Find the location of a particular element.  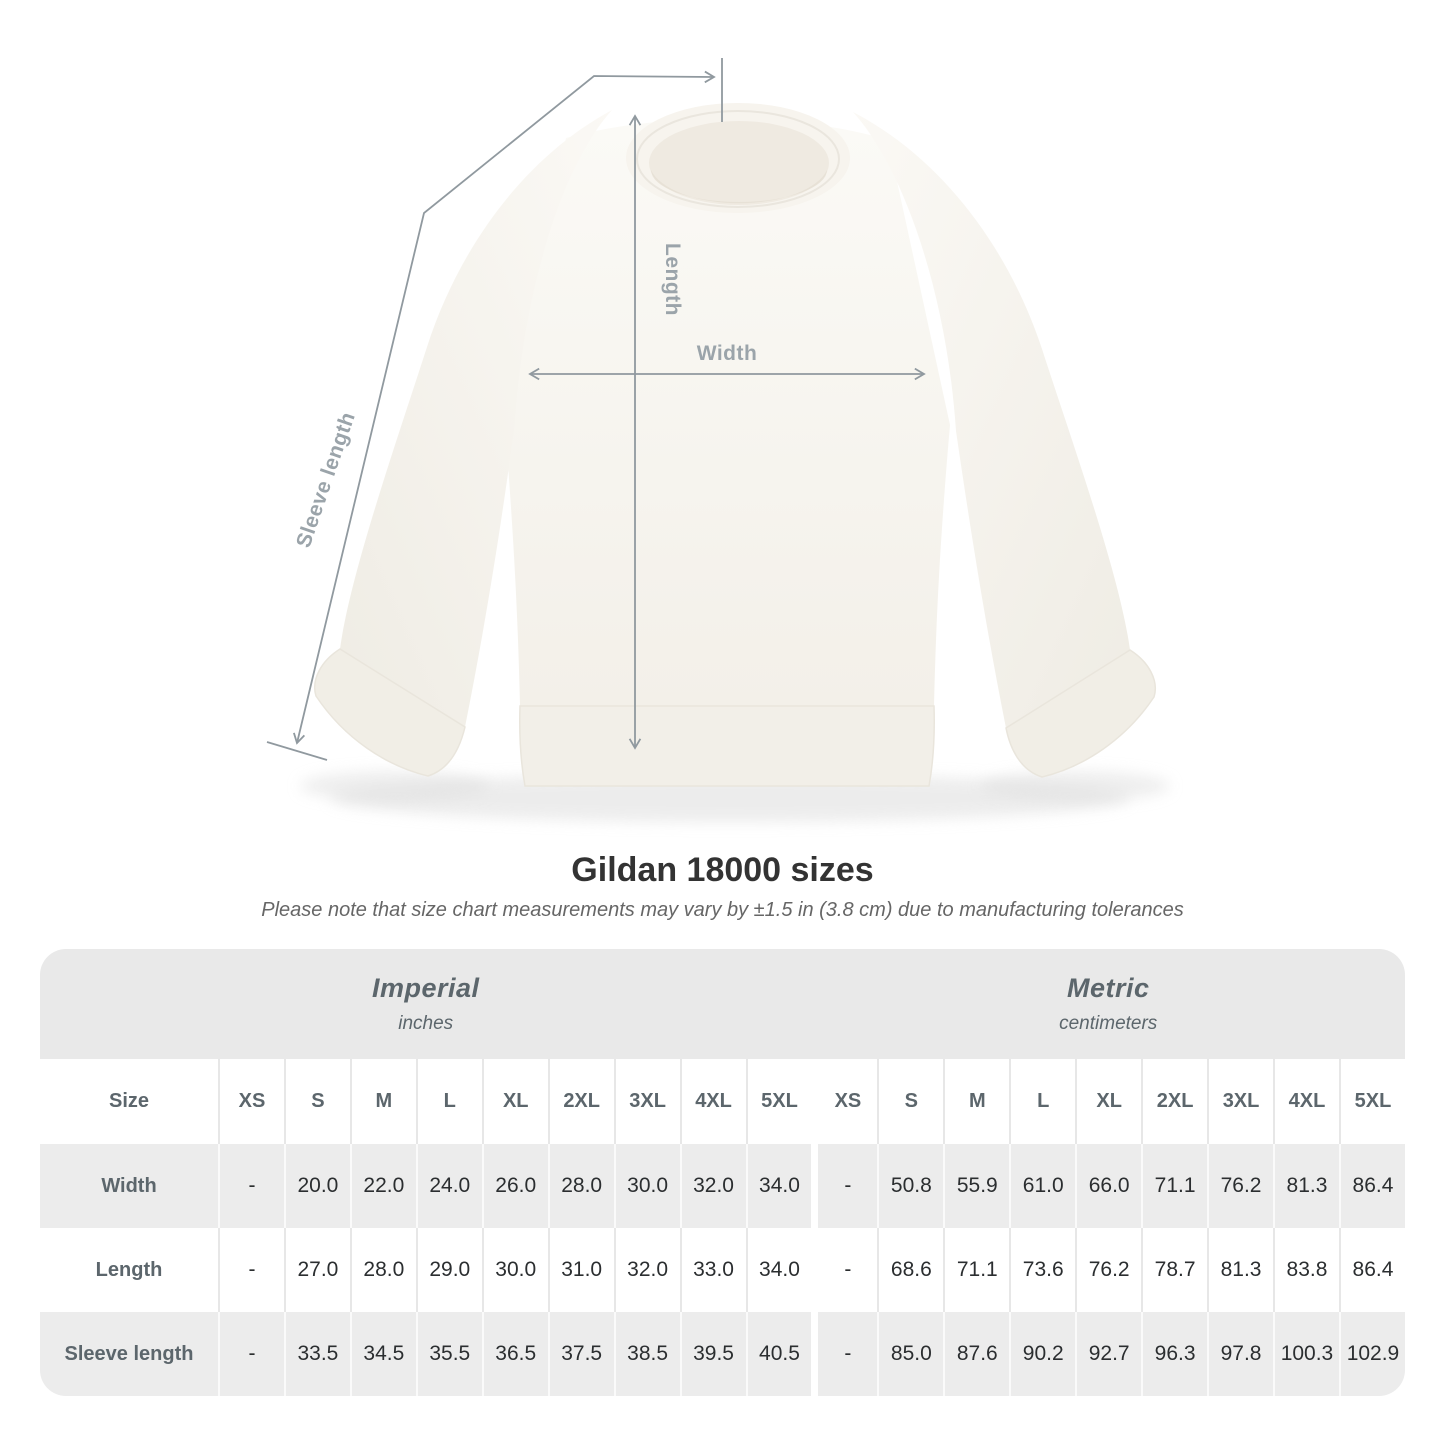

size-col-imperial-m: M is located at coordinates (382, 1102).